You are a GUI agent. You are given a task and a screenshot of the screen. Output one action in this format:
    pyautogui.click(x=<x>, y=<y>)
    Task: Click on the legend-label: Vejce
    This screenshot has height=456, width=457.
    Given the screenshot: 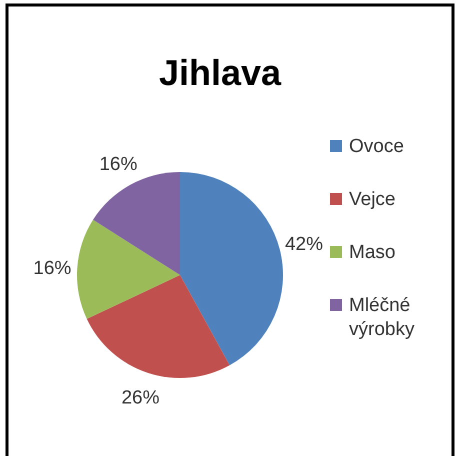 What is the action you would take?
    pyautogui.click(x=372, y=199)
    